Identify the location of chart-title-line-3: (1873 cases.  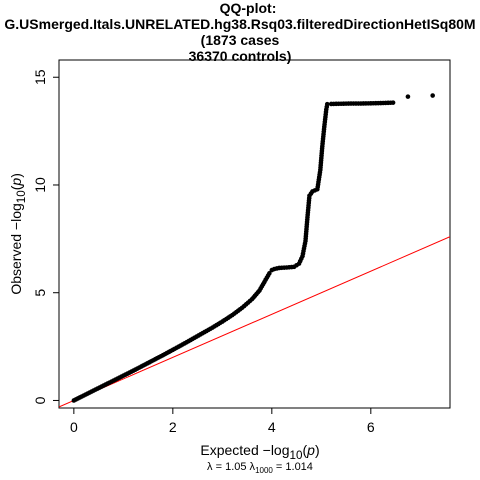
(240, 40).